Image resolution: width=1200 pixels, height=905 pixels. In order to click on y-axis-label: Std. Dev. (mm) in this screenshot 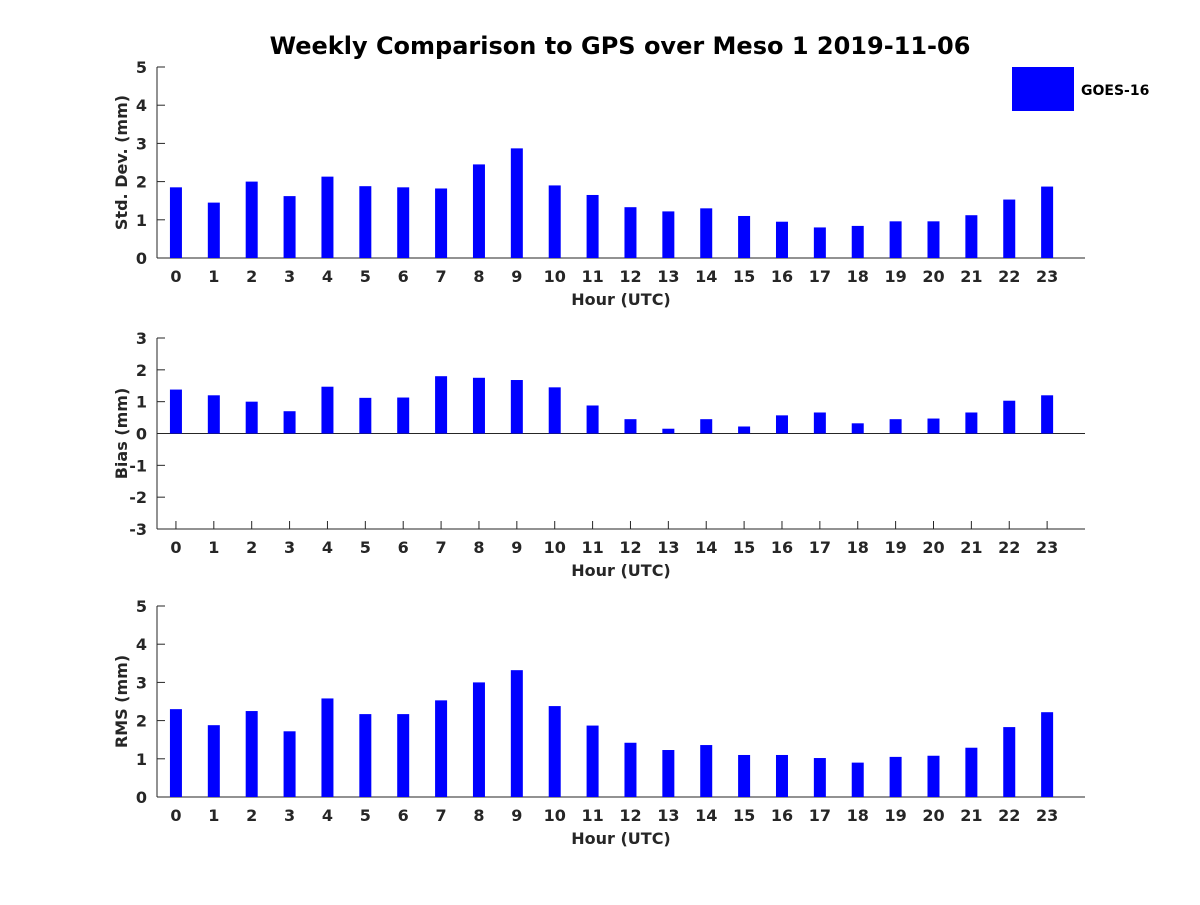, I will do `click(121, 162)`.